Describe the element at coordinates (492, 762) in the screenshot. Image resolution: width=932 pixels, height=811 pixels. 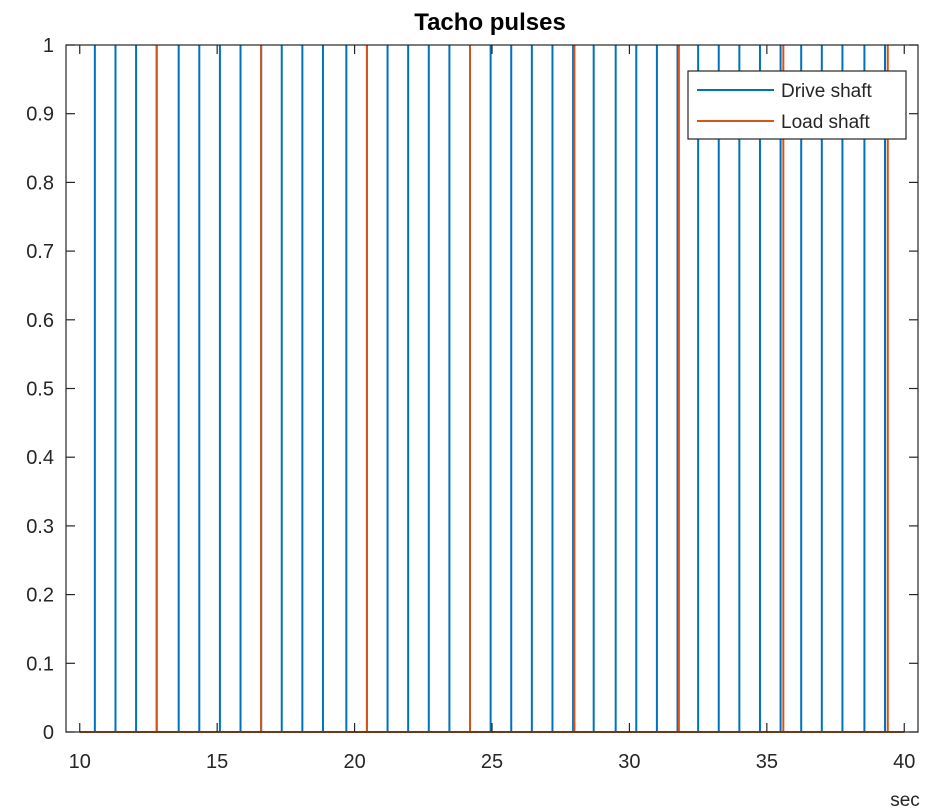
I see `x-tick-label-3: 25` at that location.